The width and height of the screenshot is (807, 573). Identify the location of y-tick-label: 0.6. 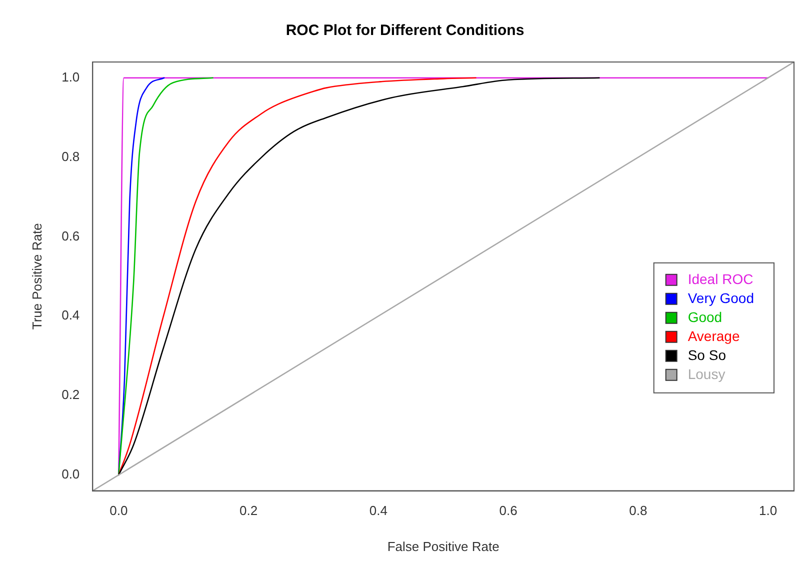
(71, 236).